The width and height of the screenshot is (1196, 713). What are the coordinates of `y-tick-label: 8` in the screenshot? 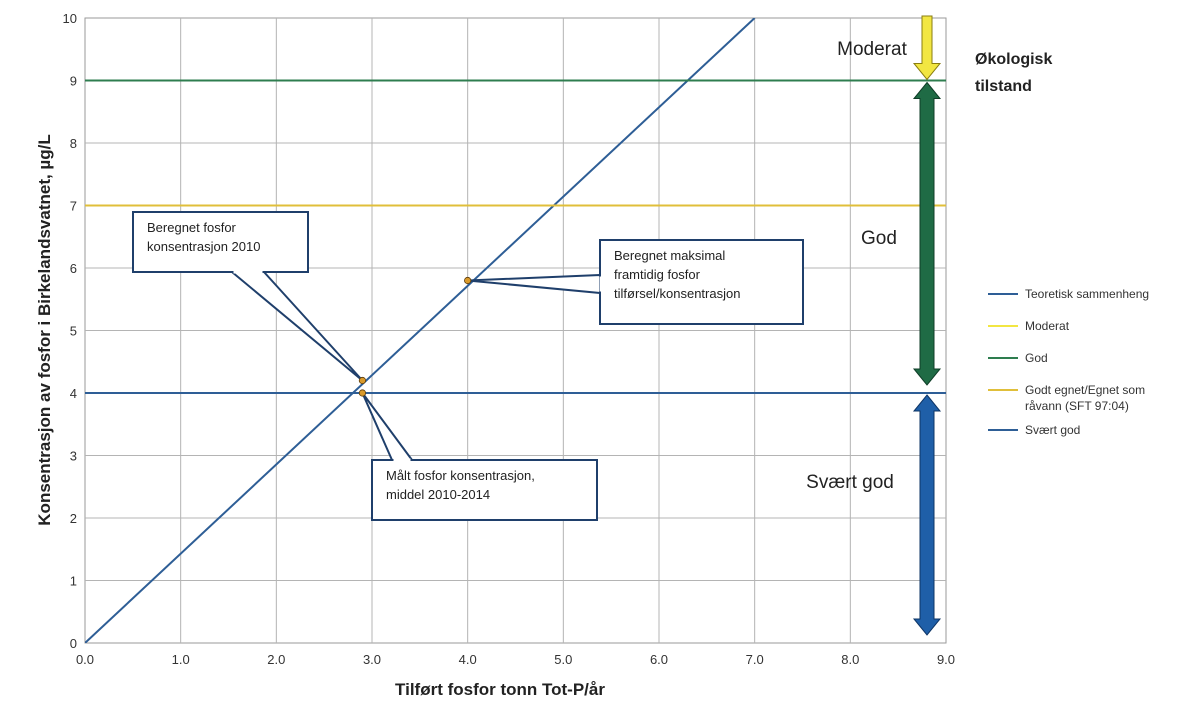 It's located at (73, 143).